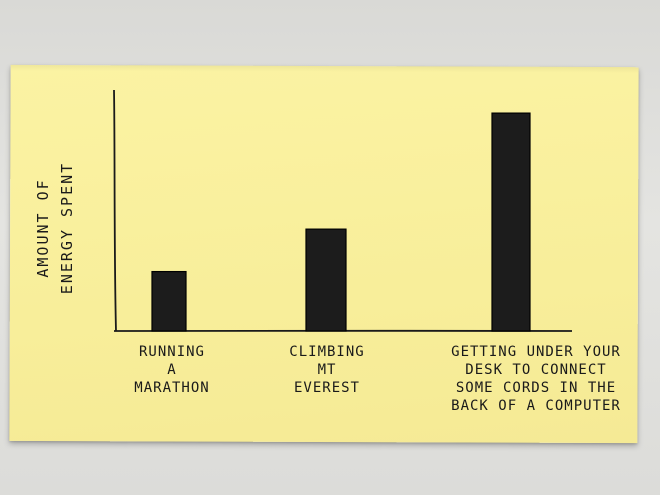  I want to click on category-label-1-line-3: MARATHON, so click(171, 388).